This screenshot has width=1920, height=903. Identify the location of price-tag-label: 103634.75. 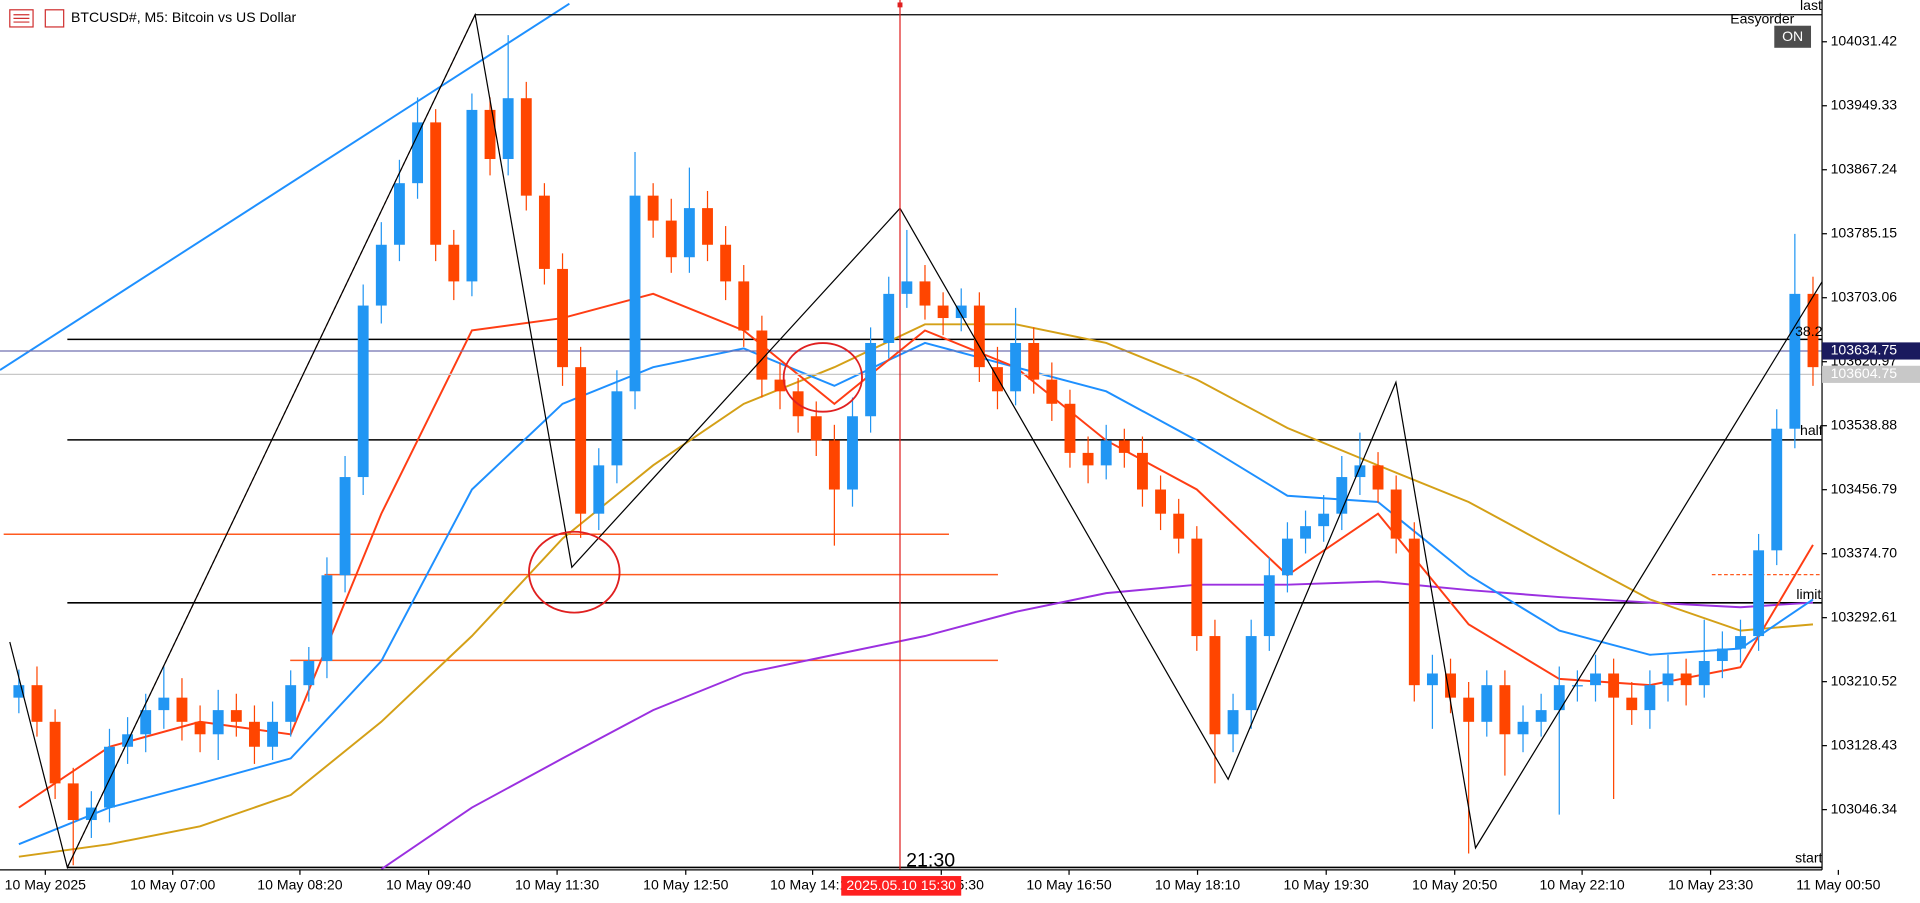
(1864, 350).